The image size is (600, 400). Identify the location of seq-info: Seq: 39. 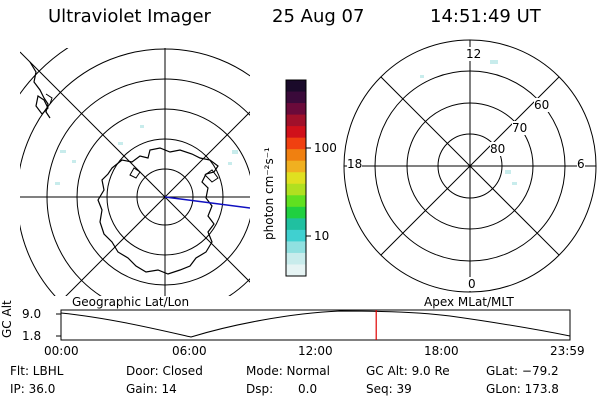
(389, 389).